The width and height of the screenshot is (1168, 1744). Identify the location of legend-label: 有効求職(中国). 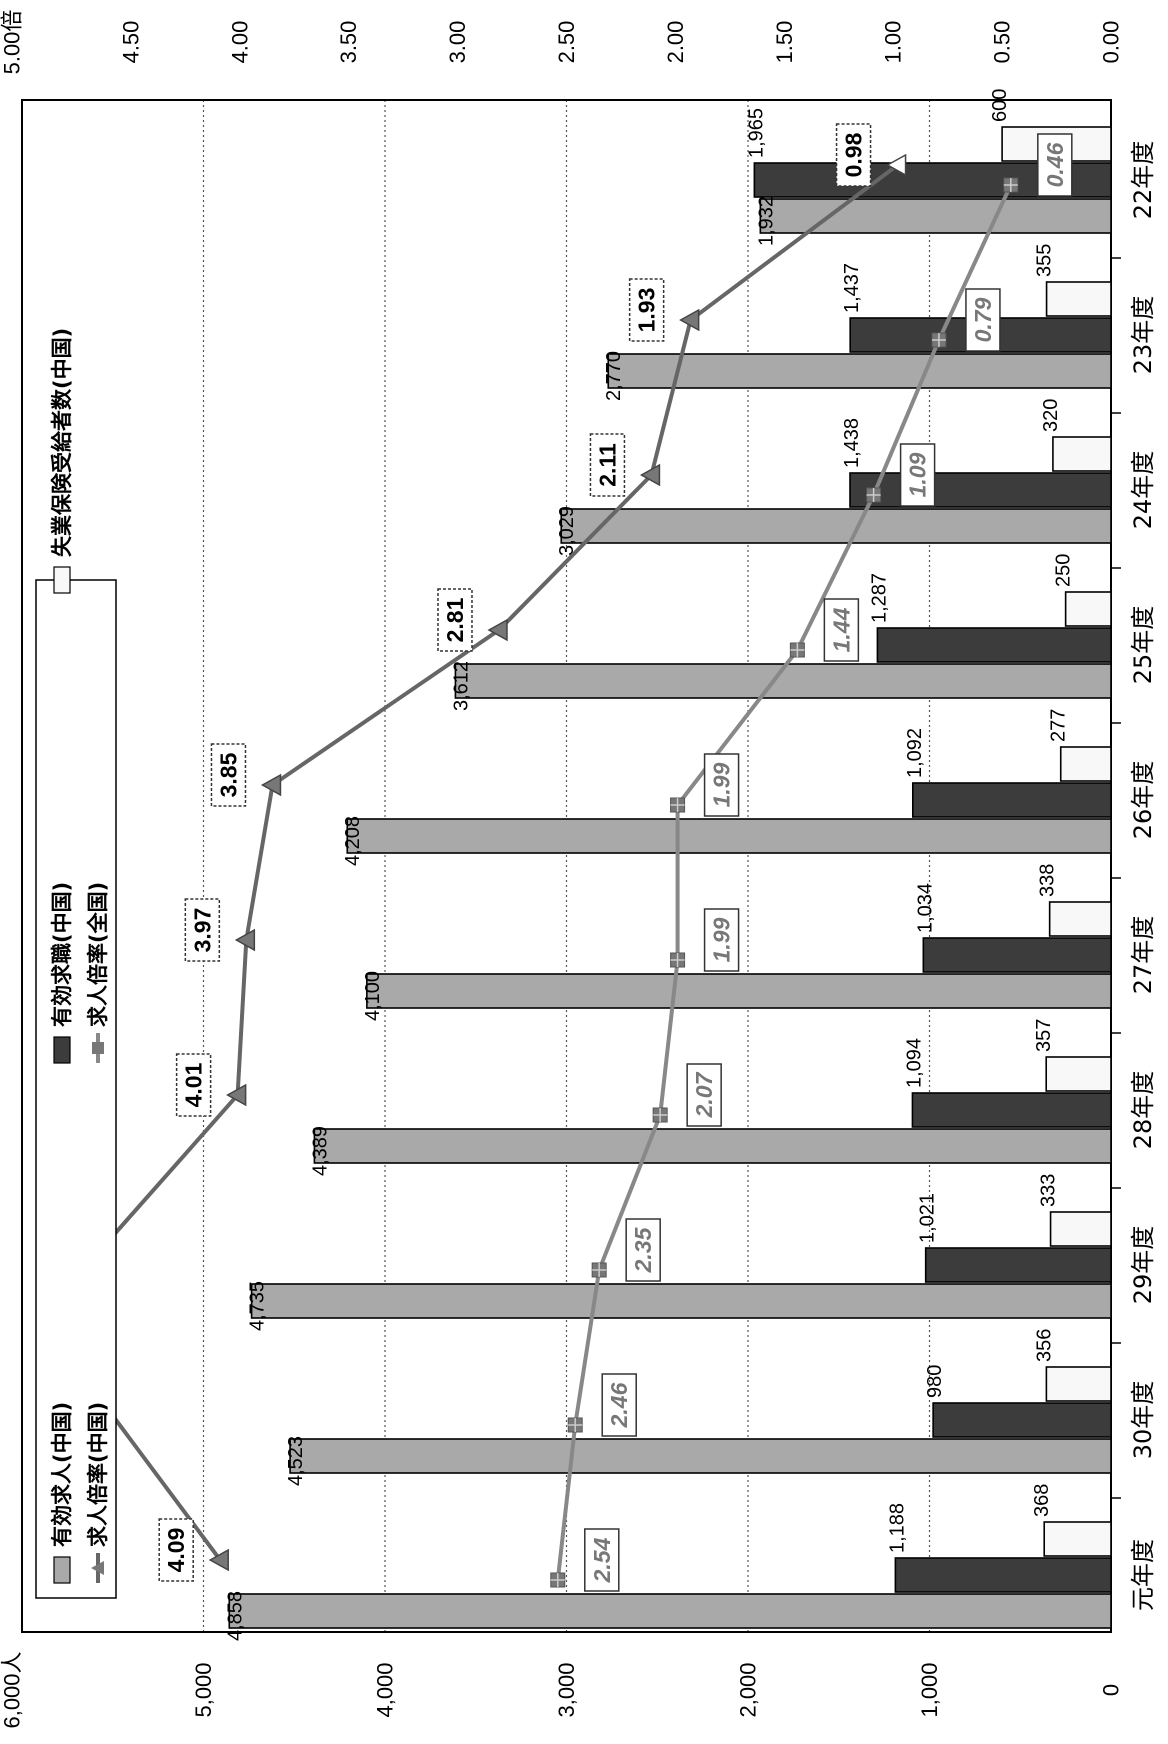
(62, 954).